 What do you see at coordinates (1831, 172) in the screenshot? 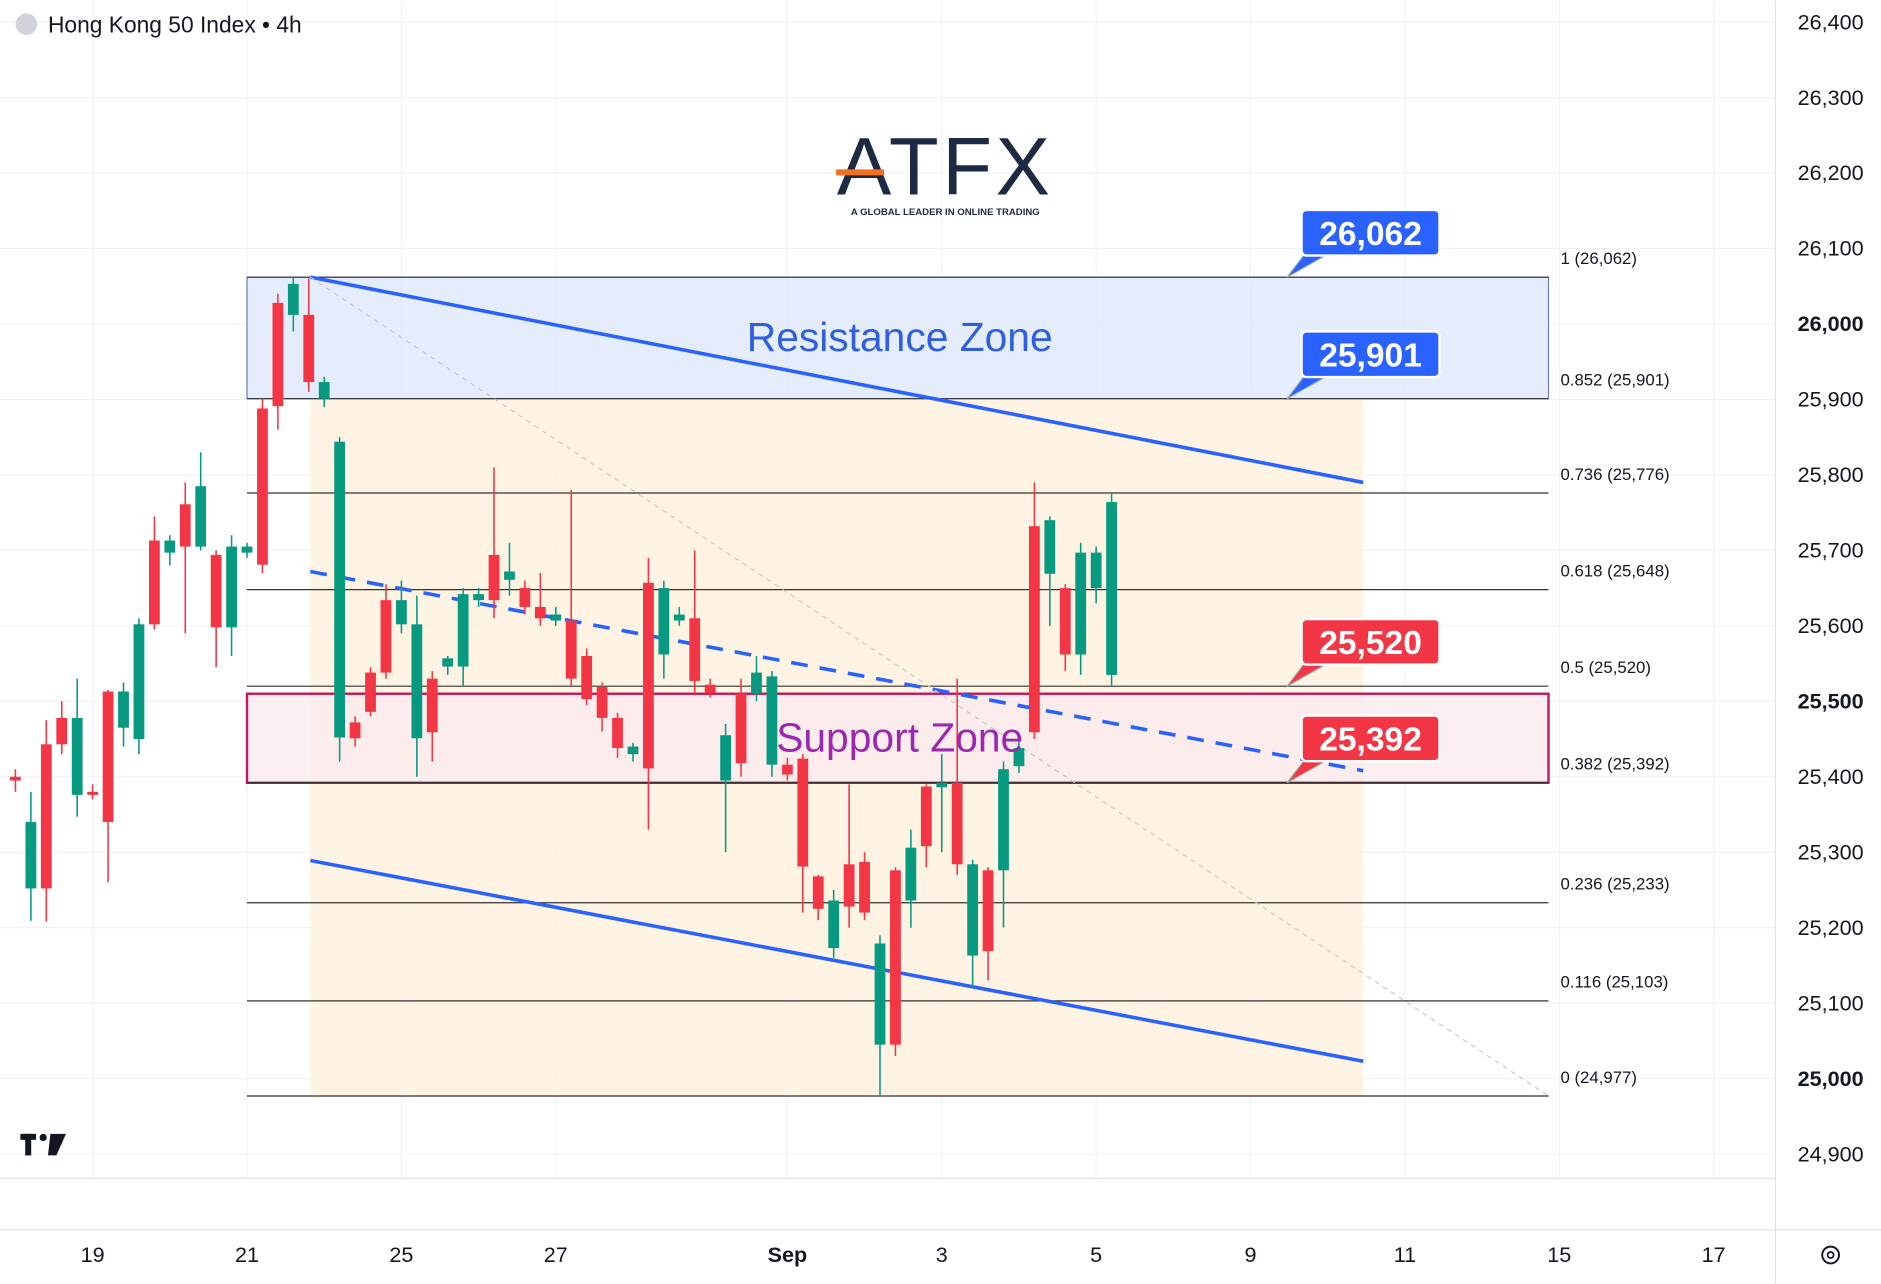
I see `y-tick-label: 26,200` at bounding box center [1831, 172].